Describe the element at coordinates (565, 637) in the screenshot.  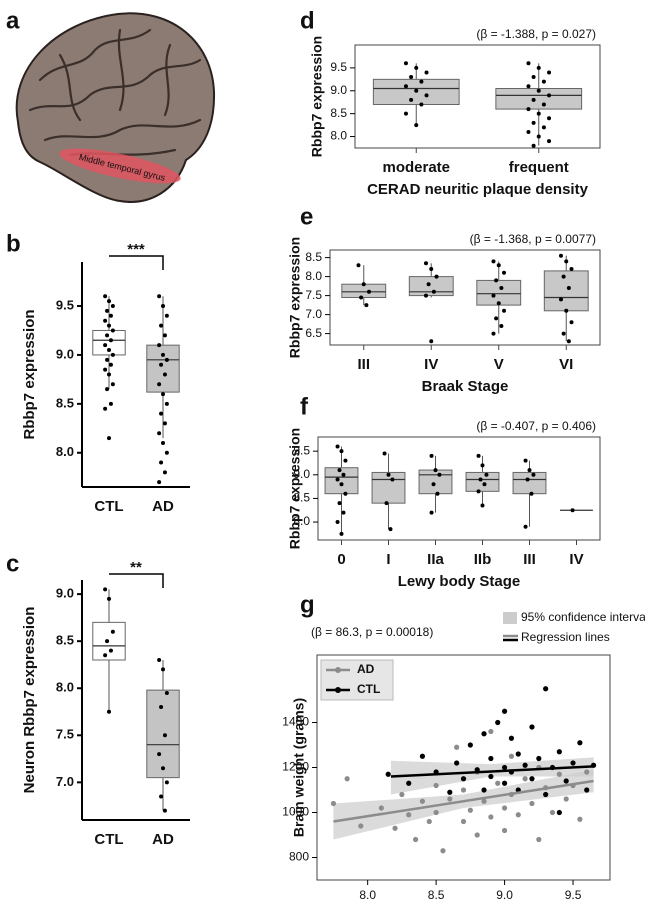
I see `line-legend-label: Regression lines` at that location.